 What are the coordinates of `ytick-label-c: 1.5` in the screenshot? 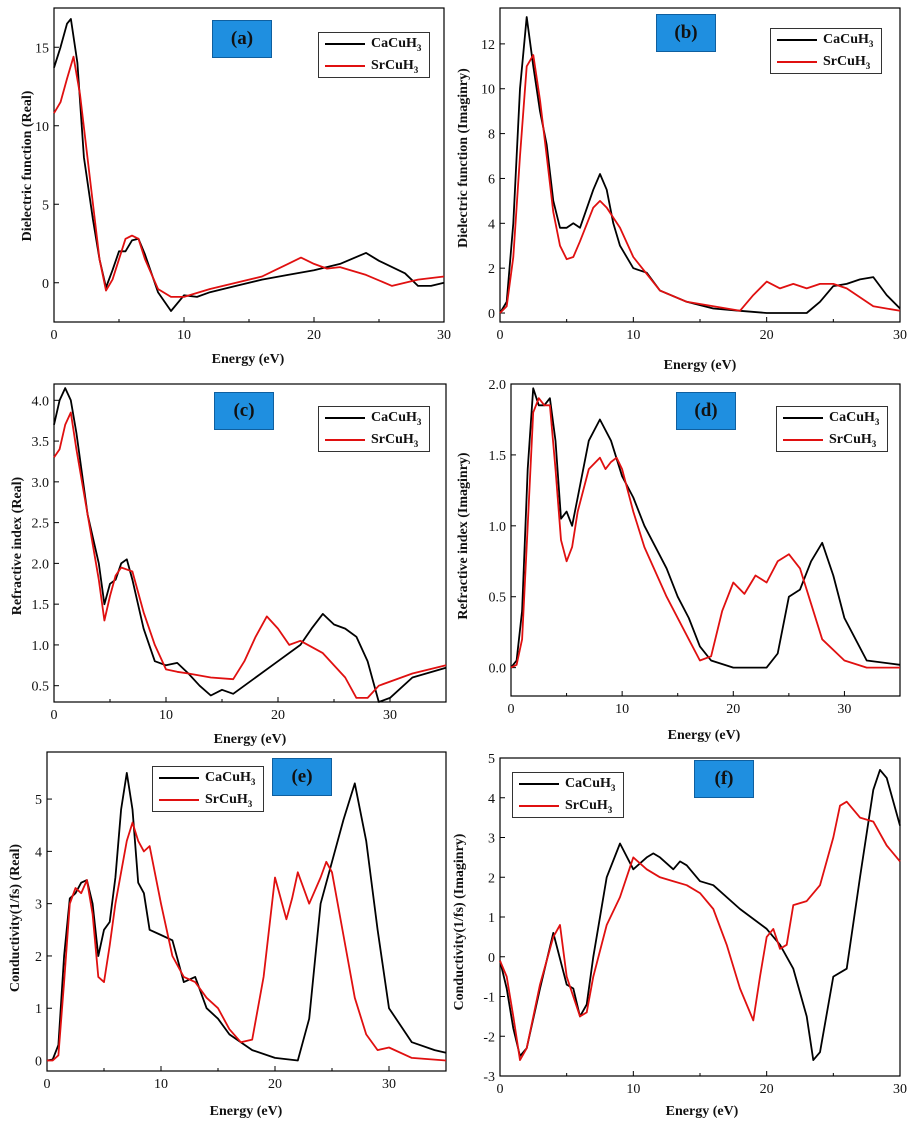 It's located at (41, 605).